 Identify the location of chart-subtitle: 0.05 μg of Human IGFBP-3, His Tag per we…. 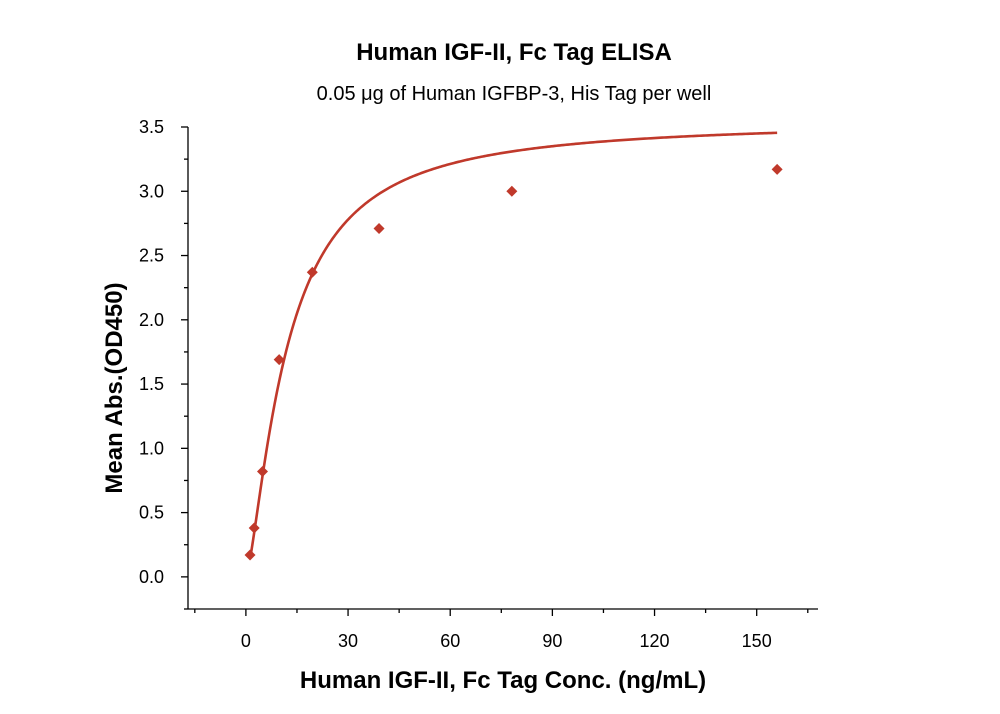
(514, 94).